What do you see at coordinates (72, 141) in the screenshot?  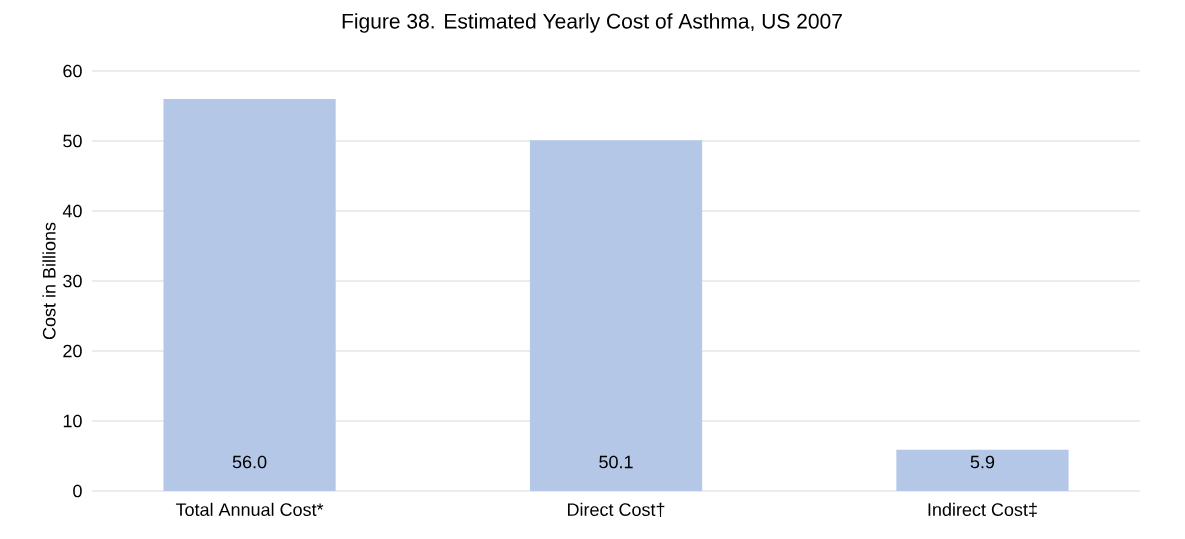 I see `y-tick-label: 50` at bounding box center [72, 141].